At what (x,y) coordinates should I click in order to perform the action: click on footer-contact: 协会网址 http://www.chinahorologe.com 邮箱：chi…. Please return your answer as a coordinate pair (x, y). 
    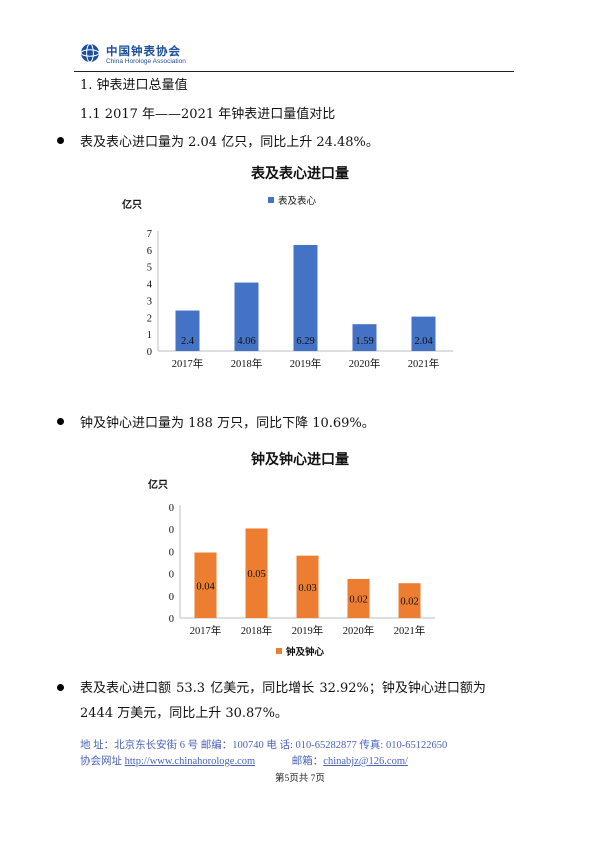
    Looking at the image, I should click on (244, 760).